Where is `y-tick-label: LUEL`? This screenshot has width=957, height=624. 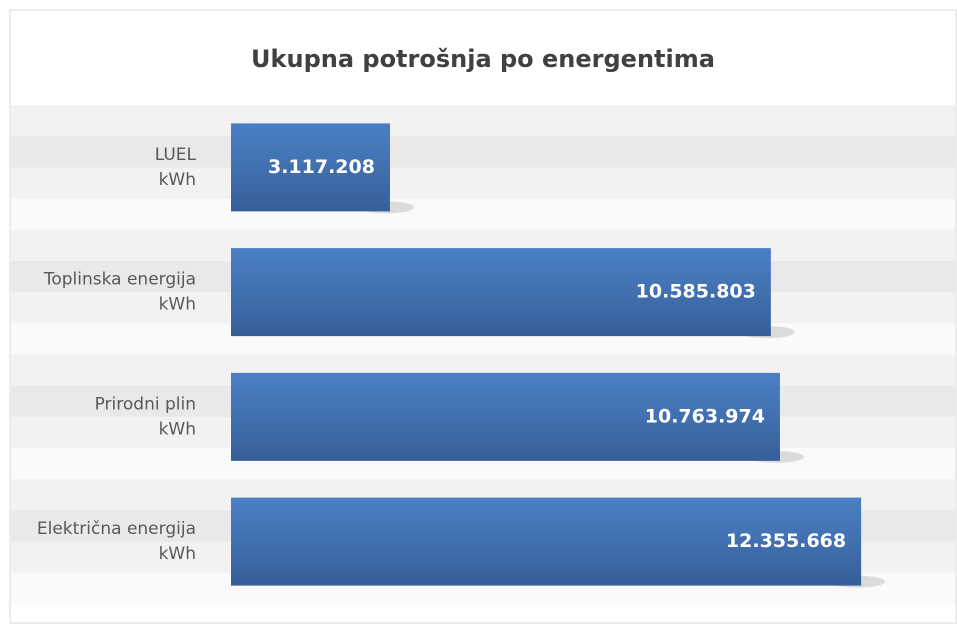 y-tick-label: LUEL is located at coordinates (176, 155).